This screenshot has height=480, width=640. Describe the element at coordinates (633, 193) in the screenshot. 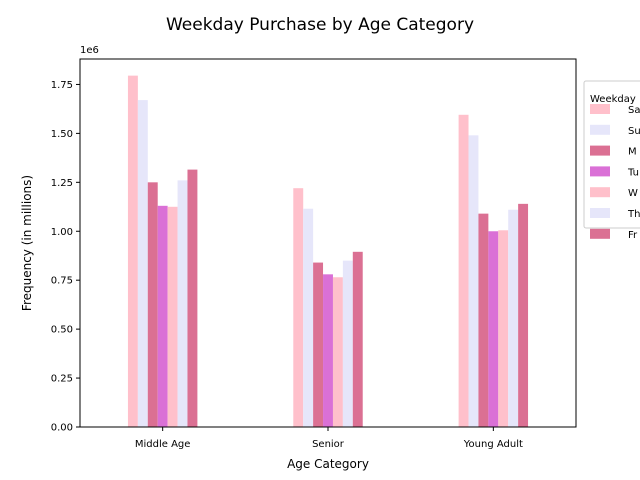

I see `legend-label-w: W` at that location.